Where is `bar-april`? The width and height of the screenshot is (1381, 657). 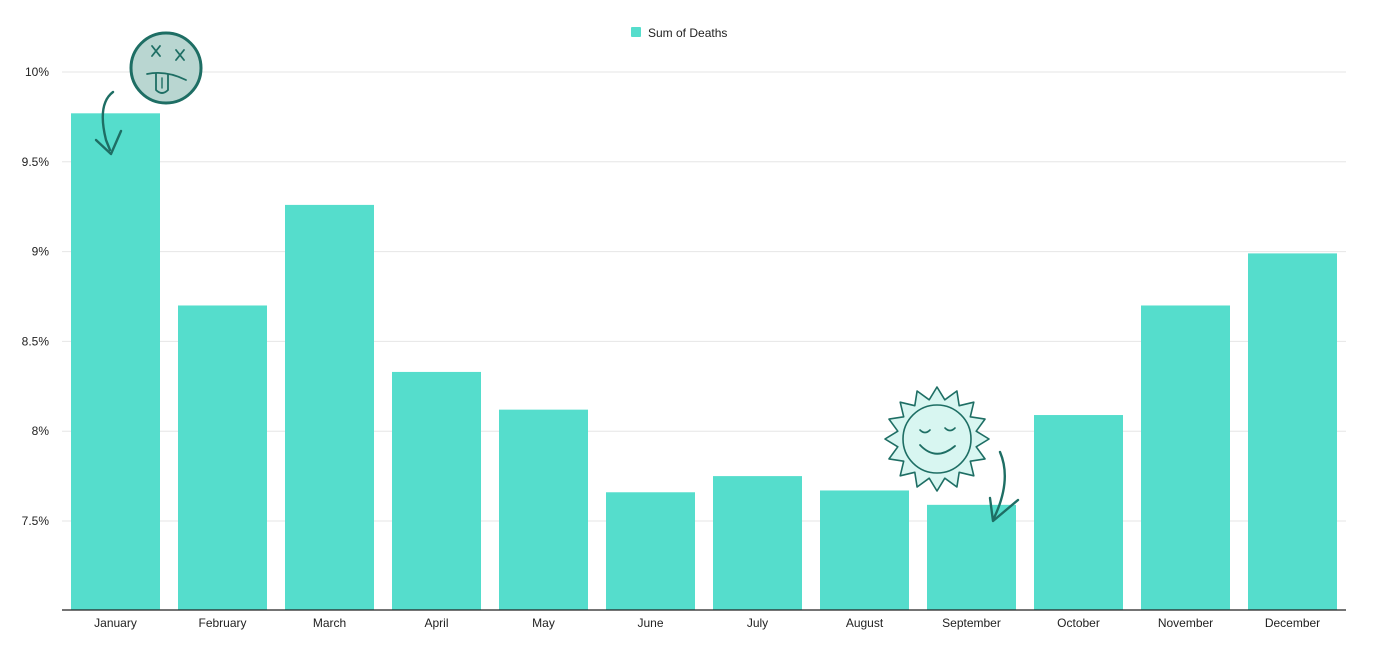
bar-april is located at coordinates (436, 490).